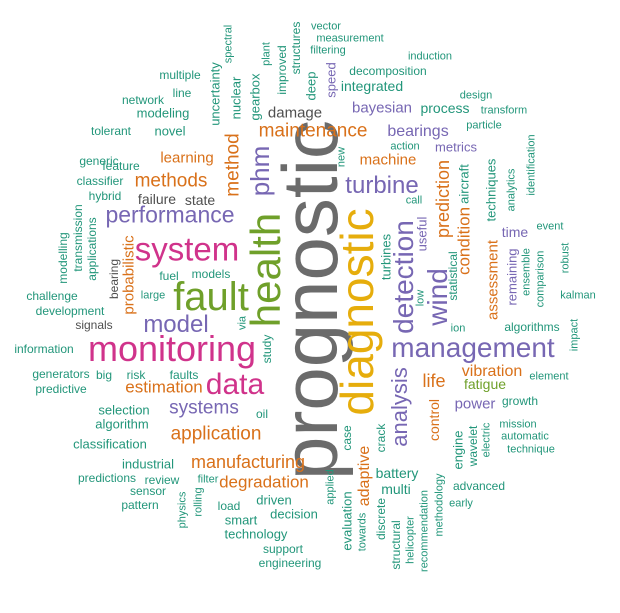  I want to click on word-low: low, so click(420, 298).